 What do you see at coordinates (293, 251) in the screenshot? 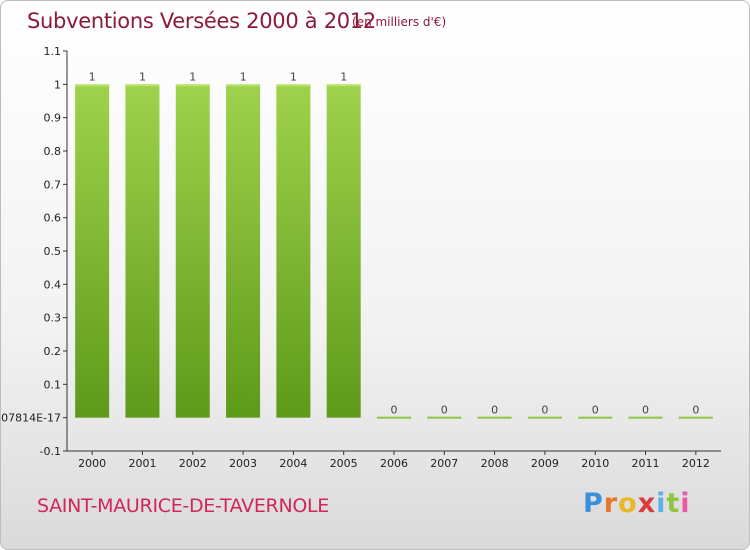
I see `bar-2004` at bounding box center [293, 251].